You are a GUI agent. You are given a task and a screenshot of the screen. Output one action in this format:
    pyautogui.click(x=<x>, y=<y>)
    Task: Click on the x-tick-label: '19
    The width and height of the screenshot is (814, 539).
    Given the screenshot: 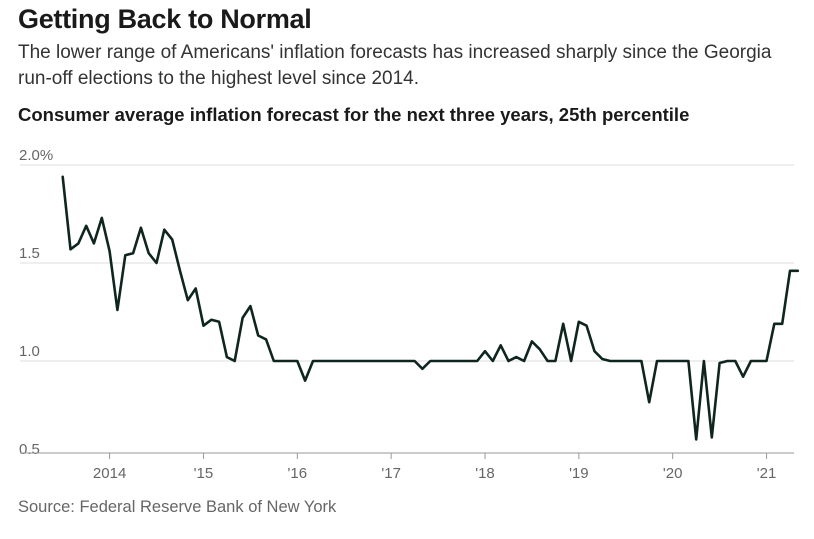 What is the action you would take?
    pyautogui.click(x=579, y=473)
    